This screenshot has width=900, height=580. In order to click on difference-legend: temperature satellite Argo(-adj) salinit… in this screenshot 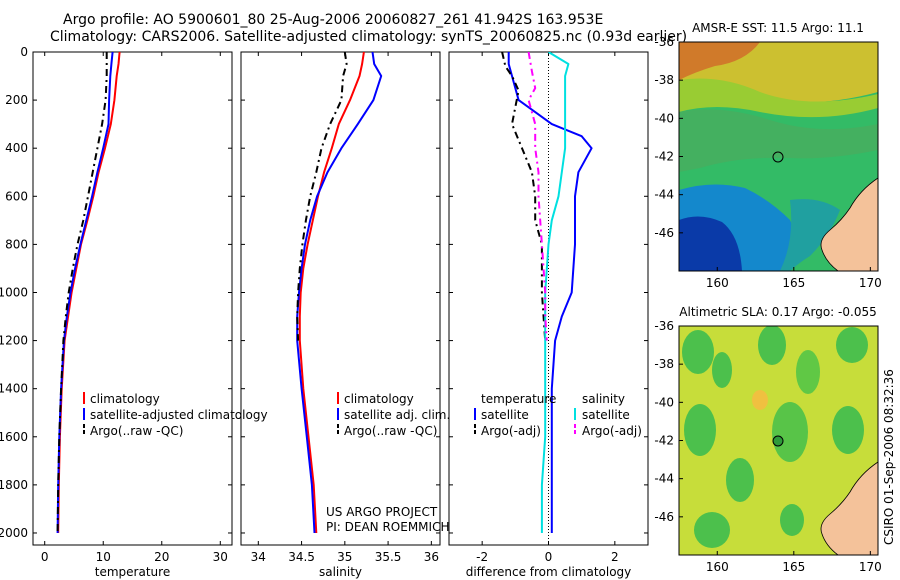, I will do `click(558, 415)`.